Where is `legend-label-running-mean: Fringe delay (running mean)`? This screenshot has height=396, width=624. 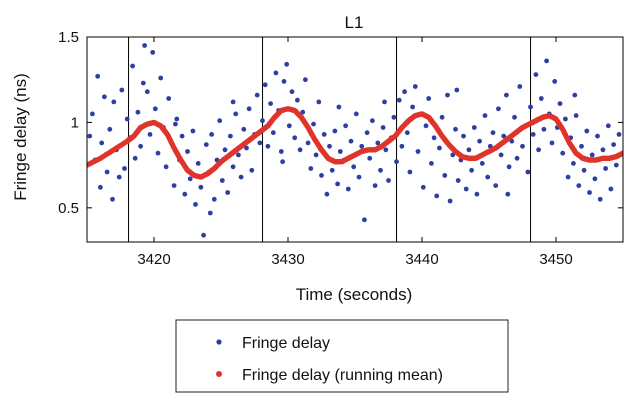 legend-label-running-mean: Fringe delay (running mean) is located at coordinates (342, 375).